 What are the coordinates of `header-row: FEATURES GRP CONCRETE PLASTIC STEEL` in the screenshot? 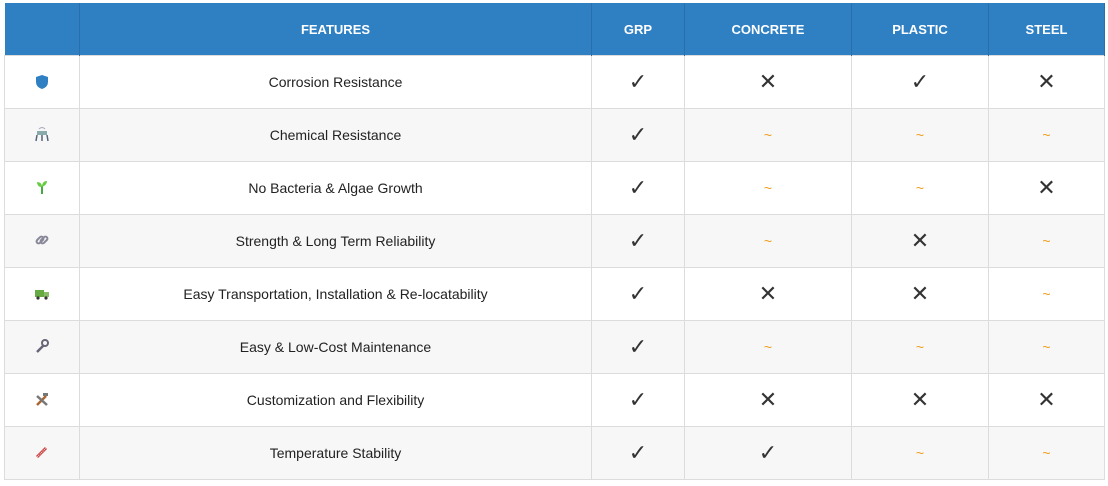 It's located at (554, 29).